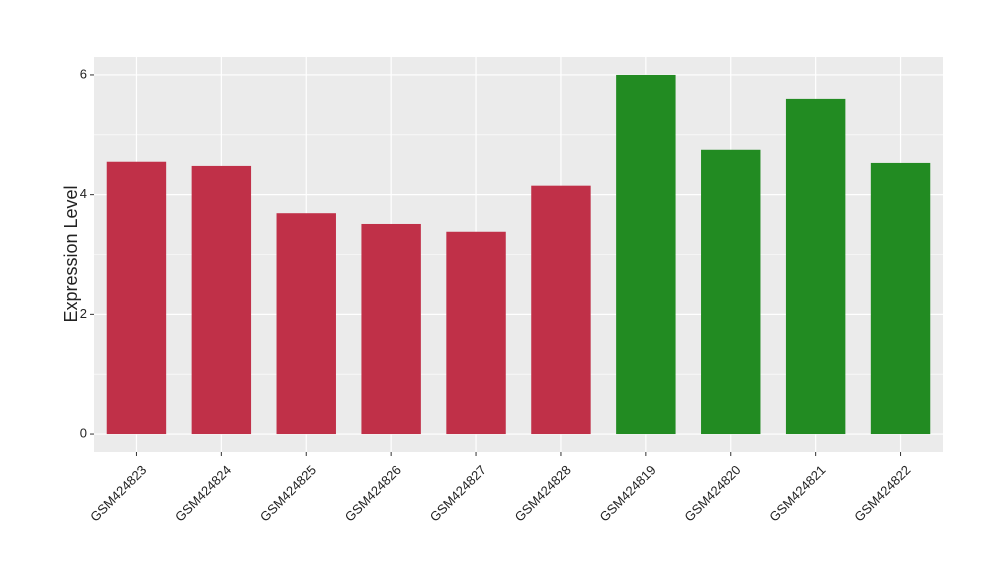 The width and height of the screenshot is (1000, 580). What do you see at coordinates (712, 493) in the screenshot?
I see `x-tick-label: GSM424820` at bounding box center [712, 493].